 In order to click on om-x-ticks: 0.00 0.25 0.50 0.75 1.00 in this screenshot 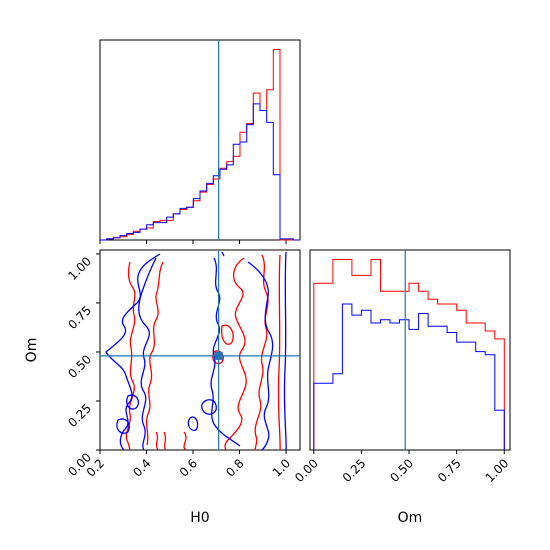, I will do `click(401, 467)`.